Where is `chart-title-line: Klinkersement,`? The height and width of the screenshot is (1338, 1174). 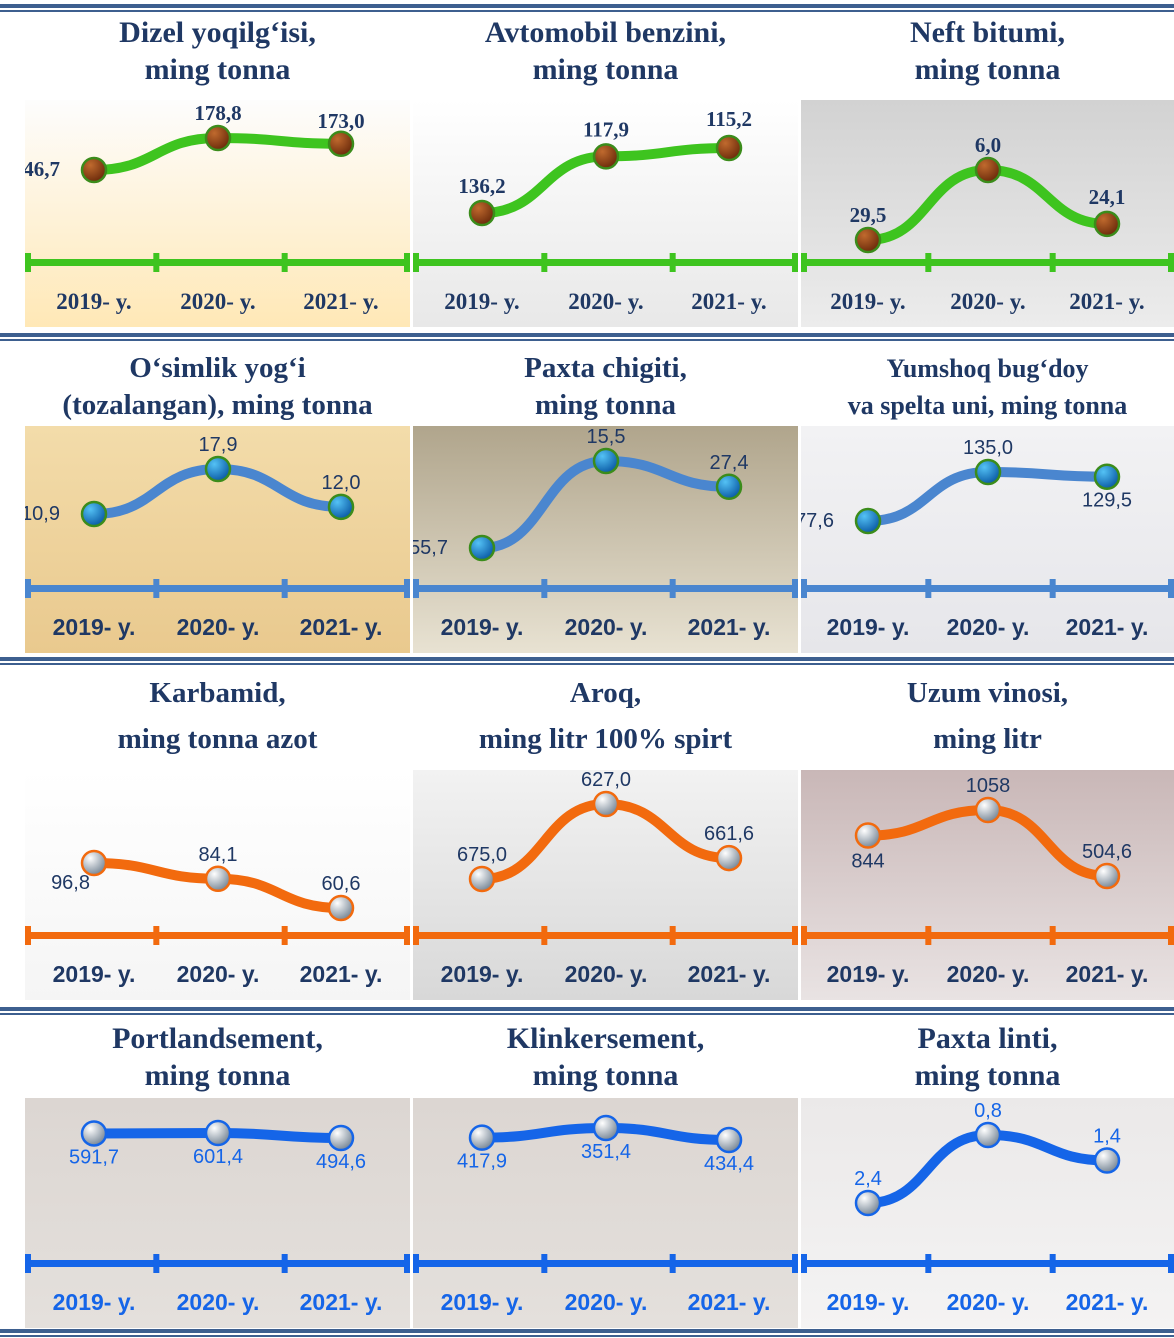 chart-title-line: Klinkersement, is located at coordinates (605, 1038).